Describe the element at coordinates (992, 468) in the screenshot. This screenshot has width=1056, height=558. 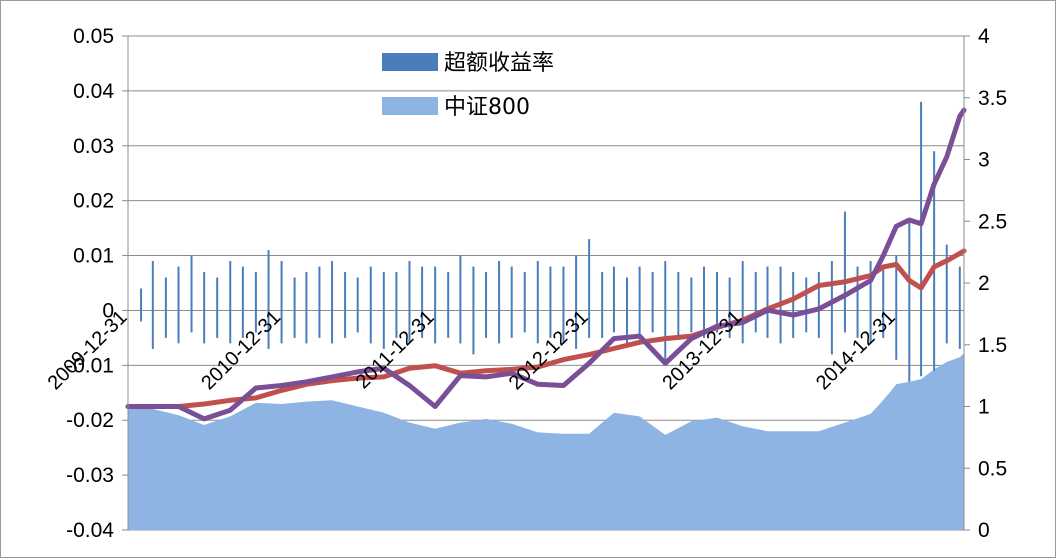
I see `right-tick-label: 0.5` at that location.